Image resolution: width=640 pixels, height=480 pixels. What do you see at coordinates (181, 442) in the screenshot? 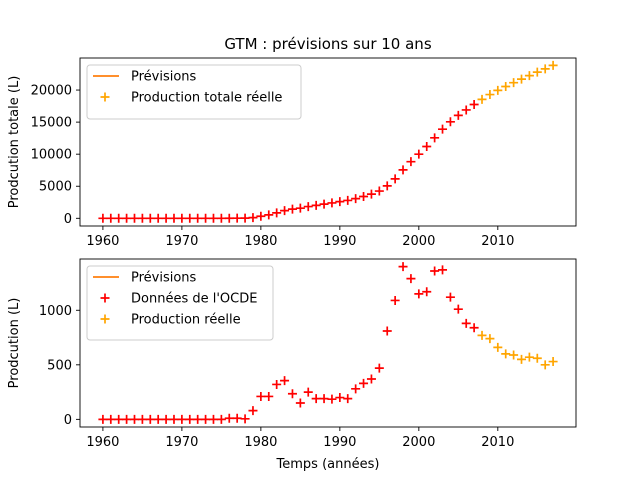
I see `x-tick-label: 1970` at bounding box center [181, 442].